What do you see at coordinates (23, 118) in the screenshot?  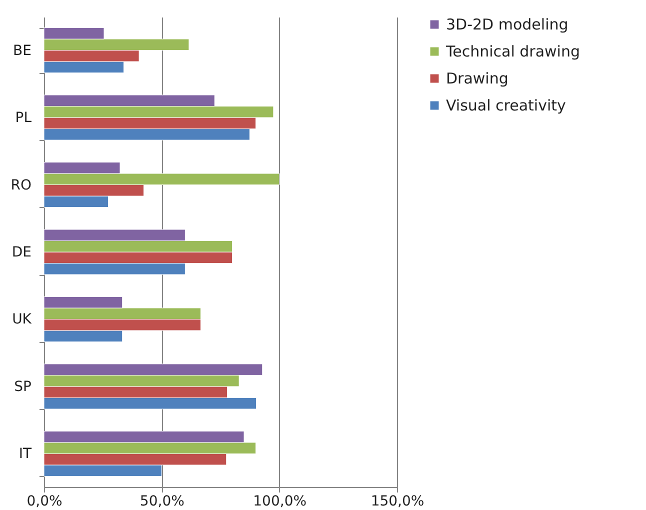 I see `y-tick-label: PL` at bounding box center [23, 118].